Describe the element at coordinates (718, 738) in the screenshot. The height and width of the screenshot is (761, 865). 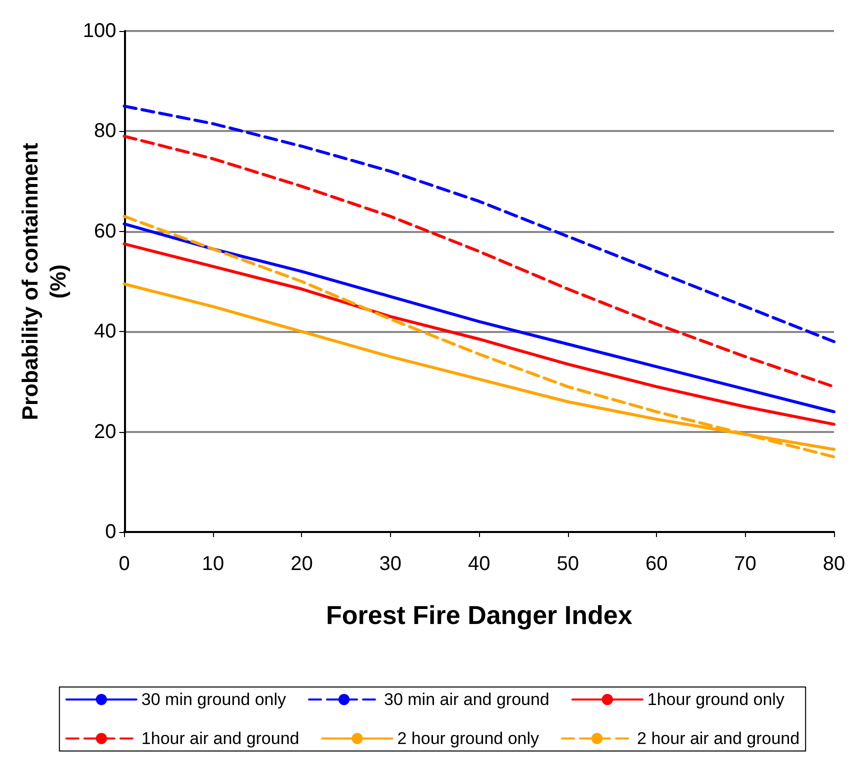
I see `legend-label: 2 hour air and ground` at that location.